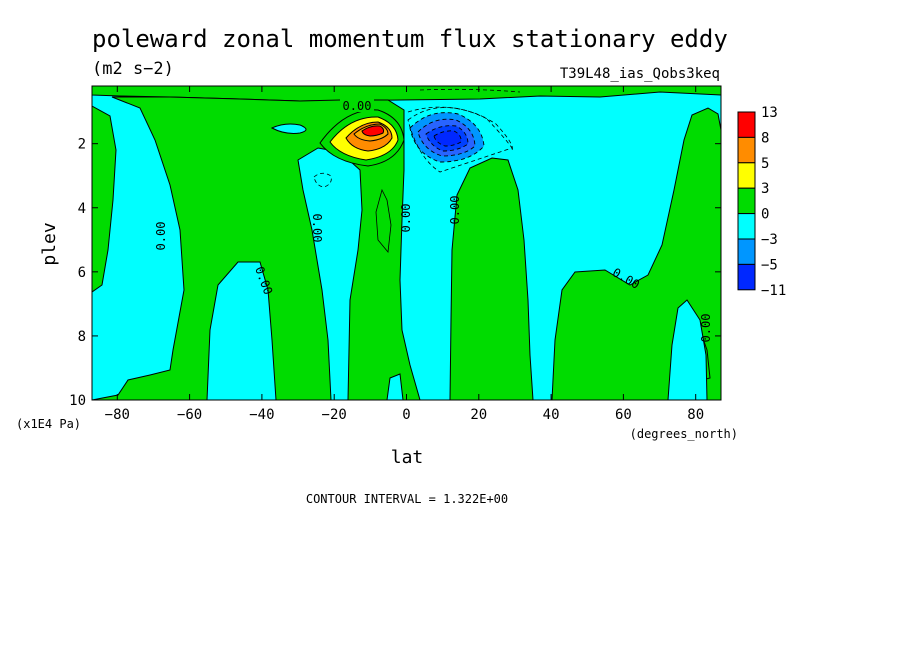 The width and height of the screenshot is (904, 654). What do you see at coordinates (117, 415) in the screenshot?
I see `x-tick-label: −80` at bounding box center [117, 415].